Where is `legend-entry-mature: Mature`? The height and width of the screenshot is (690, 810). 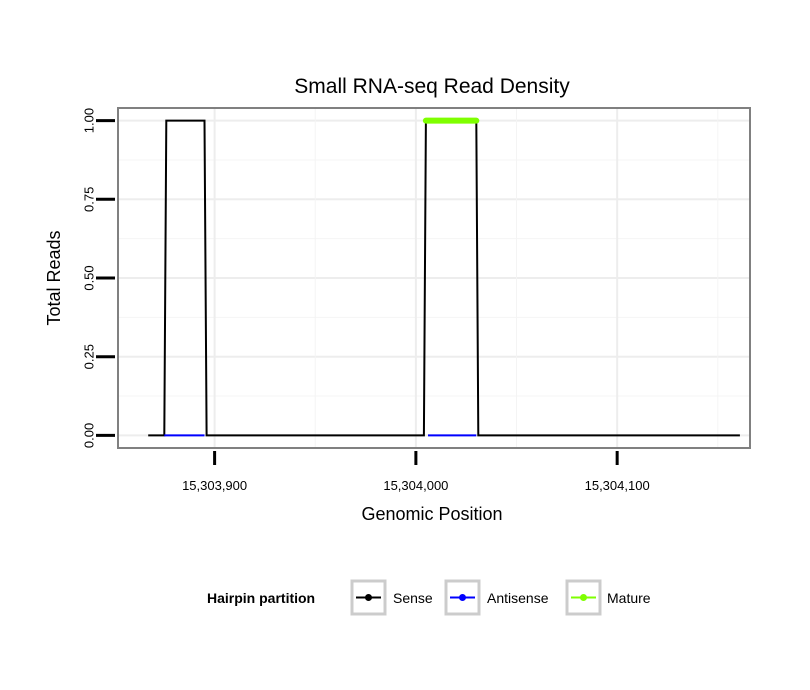
legend-entry-mature: Mature is located at coordinates (608, 597).